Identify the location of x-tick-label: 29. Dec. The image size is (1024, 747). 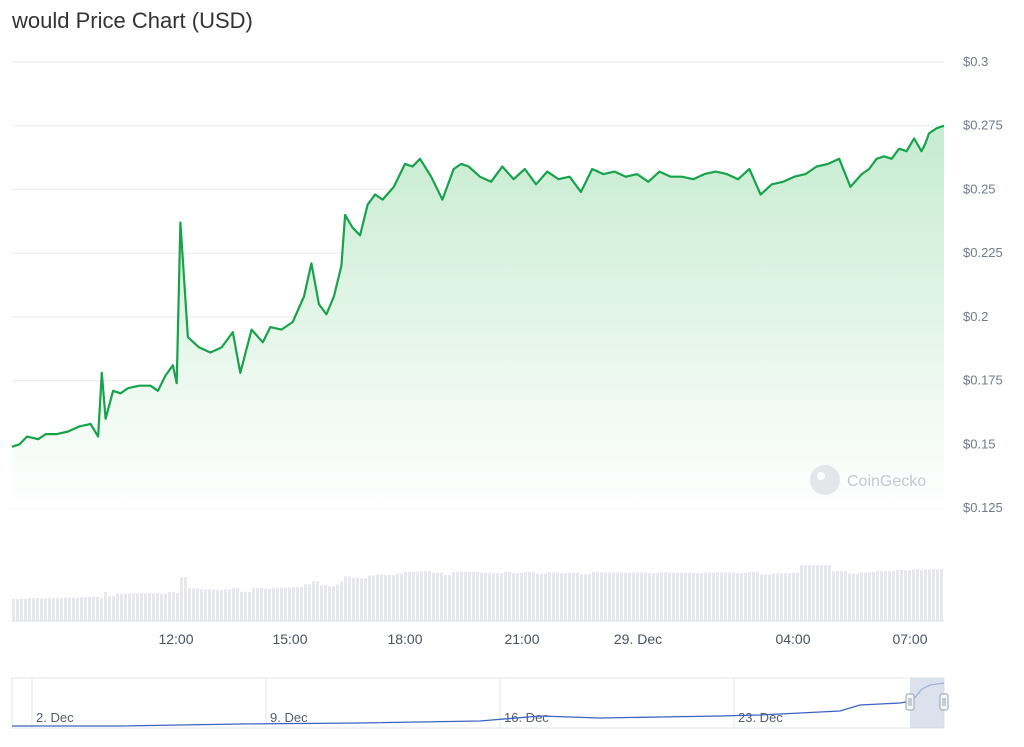
(638, 639).